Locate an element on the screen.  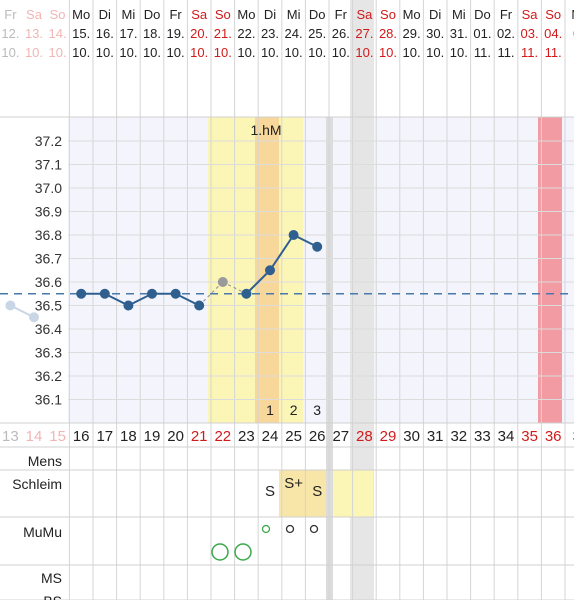
header-date-text: 17. is located at coordinates (128, 33).